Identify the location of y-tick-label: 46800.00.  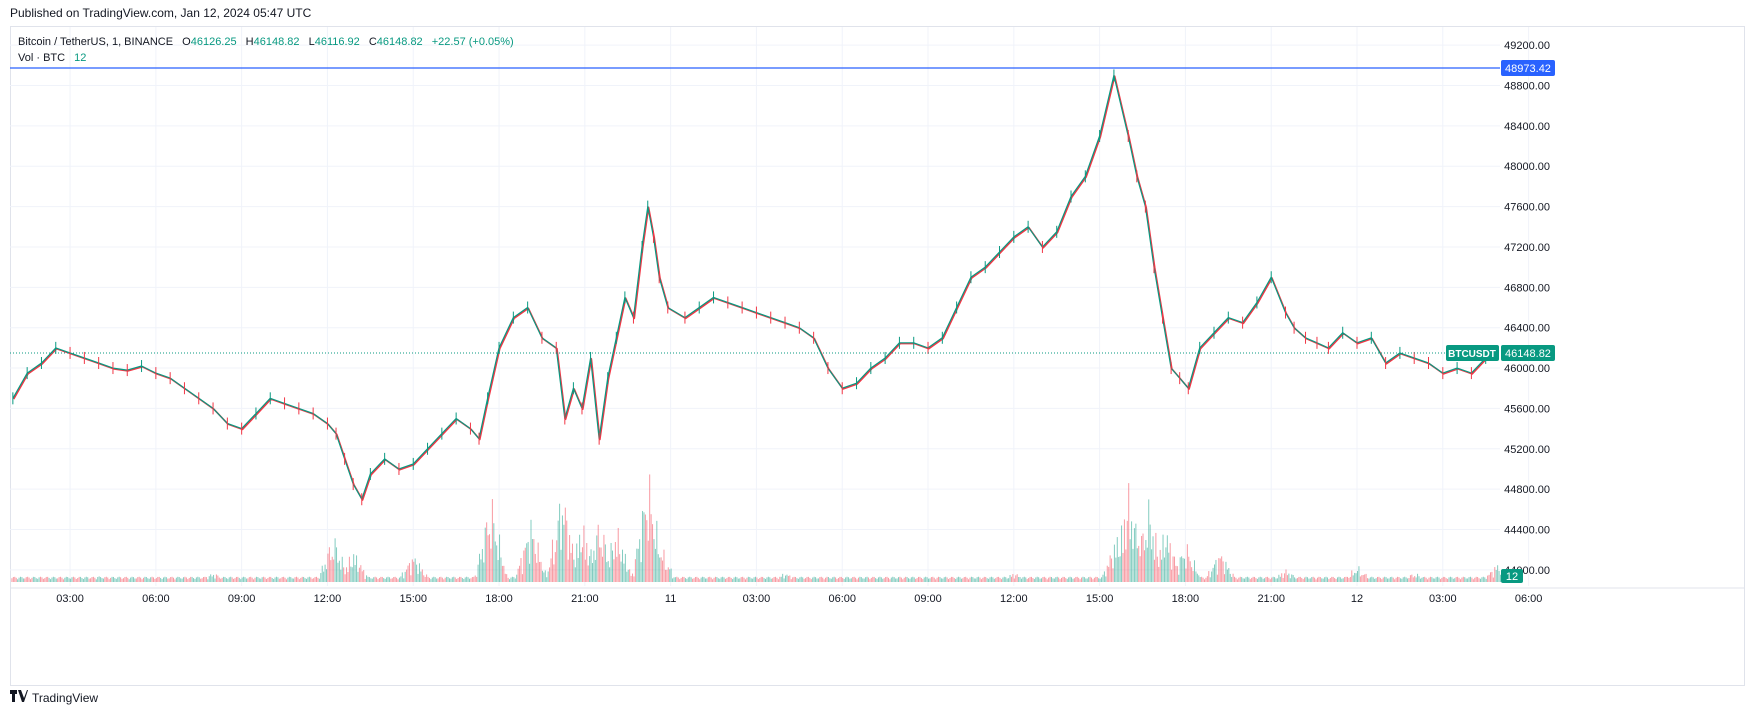
(1527, 288).